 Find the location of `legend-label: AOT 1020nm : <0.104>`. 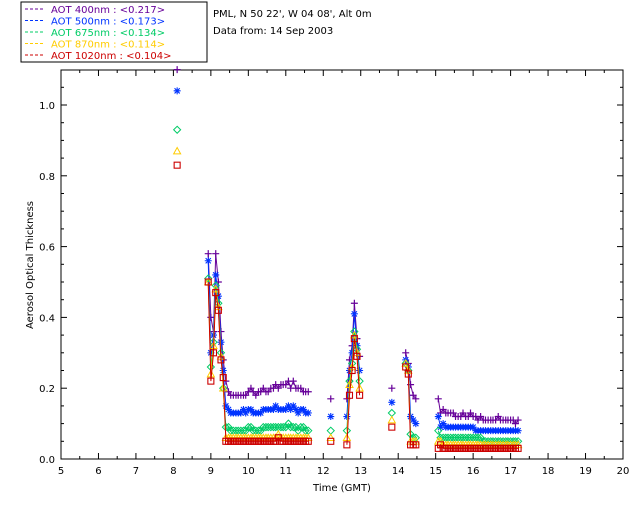

legend-label: AOT 1020nm : <0.104> is located at coordinates (111, 56).